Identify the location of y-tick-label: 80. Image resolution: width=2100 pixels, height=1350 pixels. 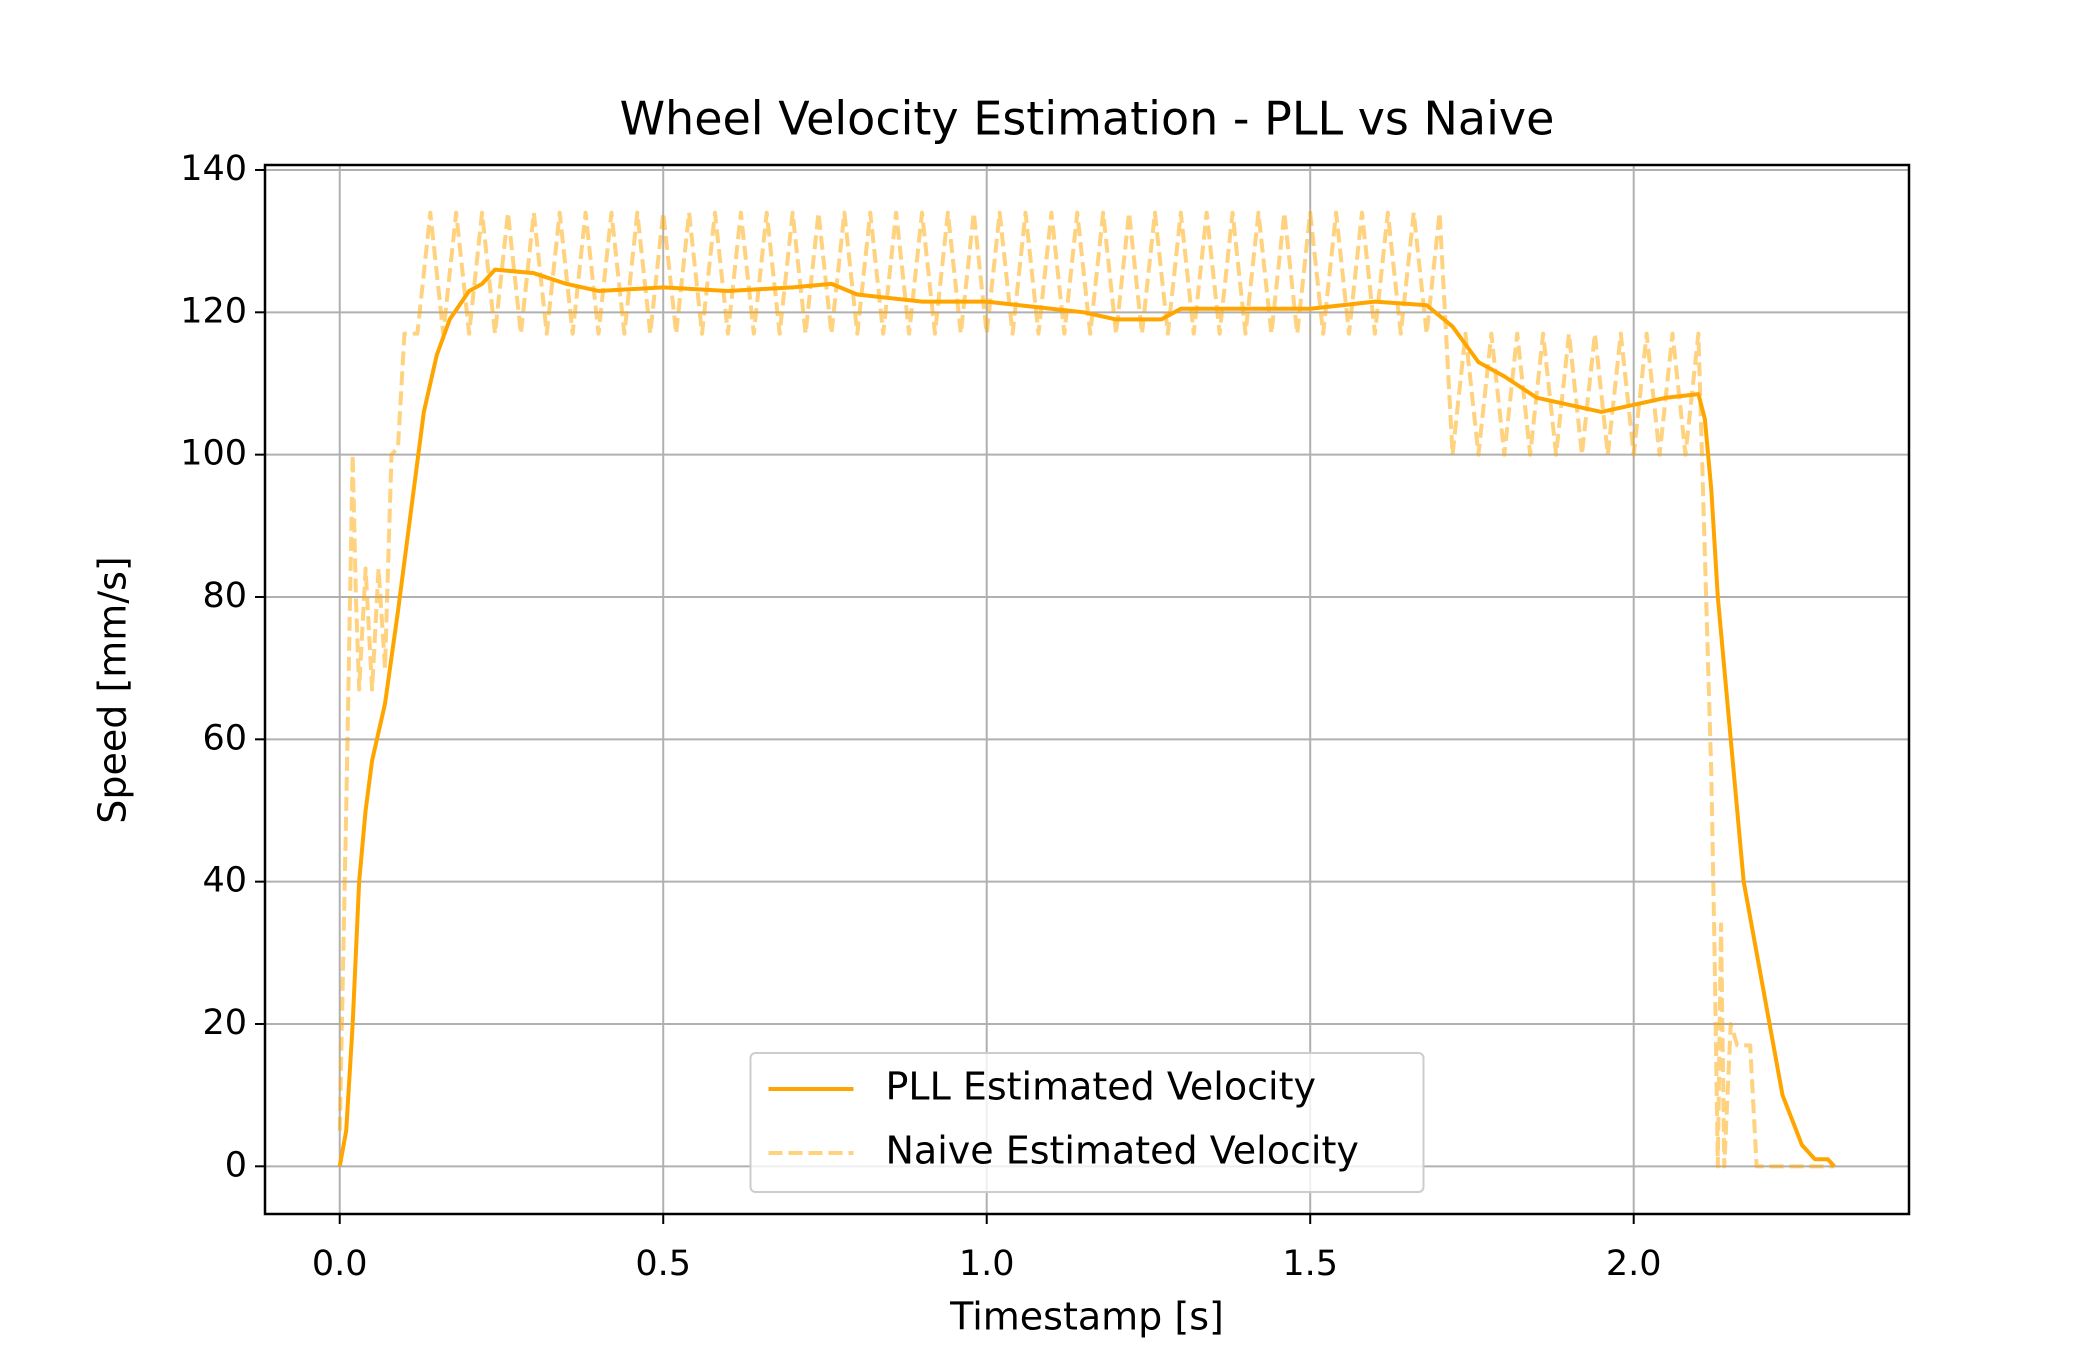
(224, 596).